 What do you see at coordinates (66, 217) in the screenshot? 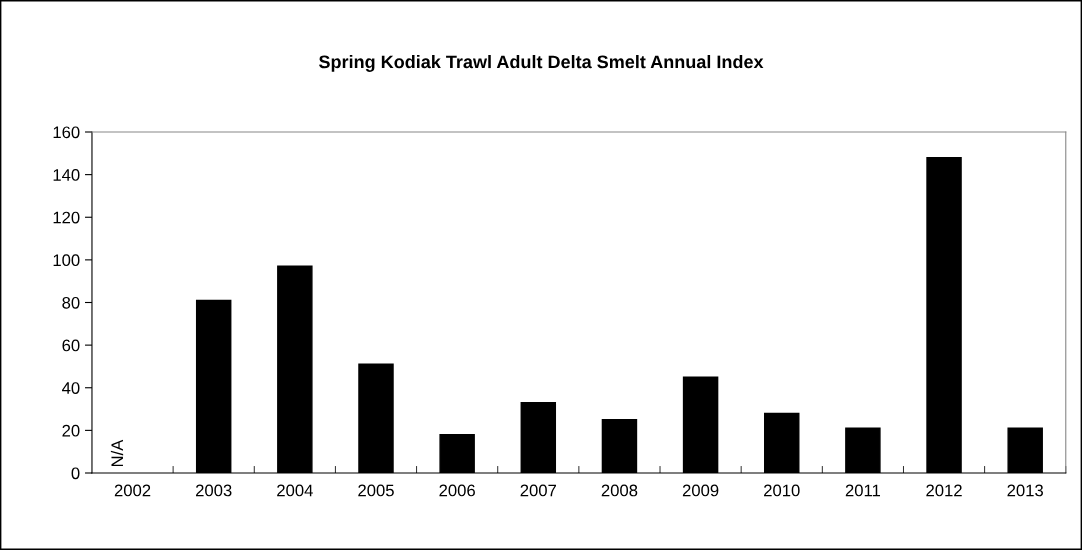
I see `y-tick-label: 120` at bounding box center [66, 217].